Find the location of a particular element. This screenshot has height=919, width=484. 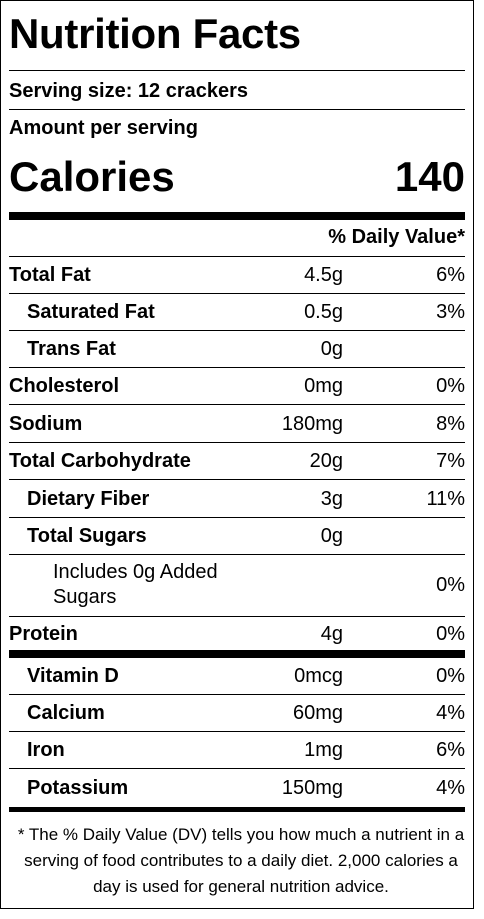

nutrient-row-sodium: Sodium 180mg 8% is located at coordinates (237, 424).